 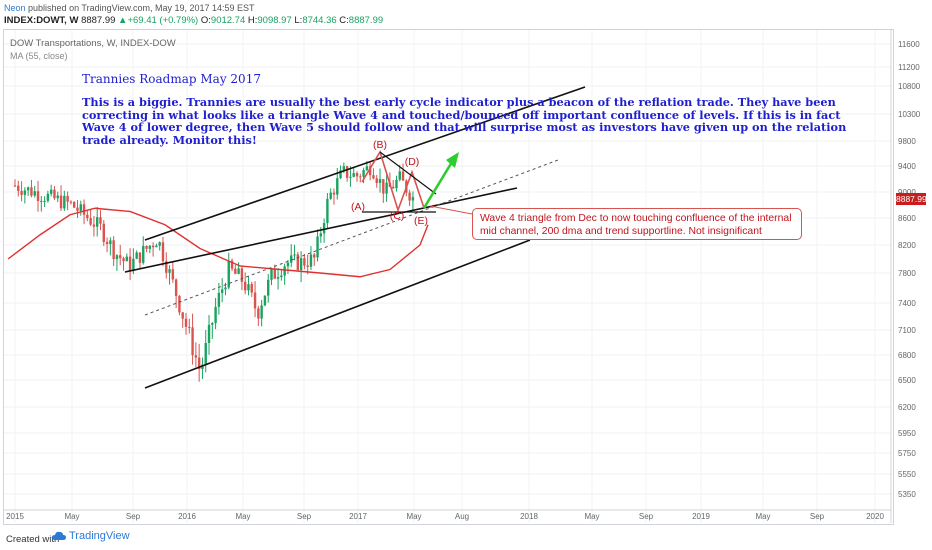 What do you see at coordinates (397, 216) in the screenshot?
I see `wave-label: (C)` at bounding box center [397, 216].